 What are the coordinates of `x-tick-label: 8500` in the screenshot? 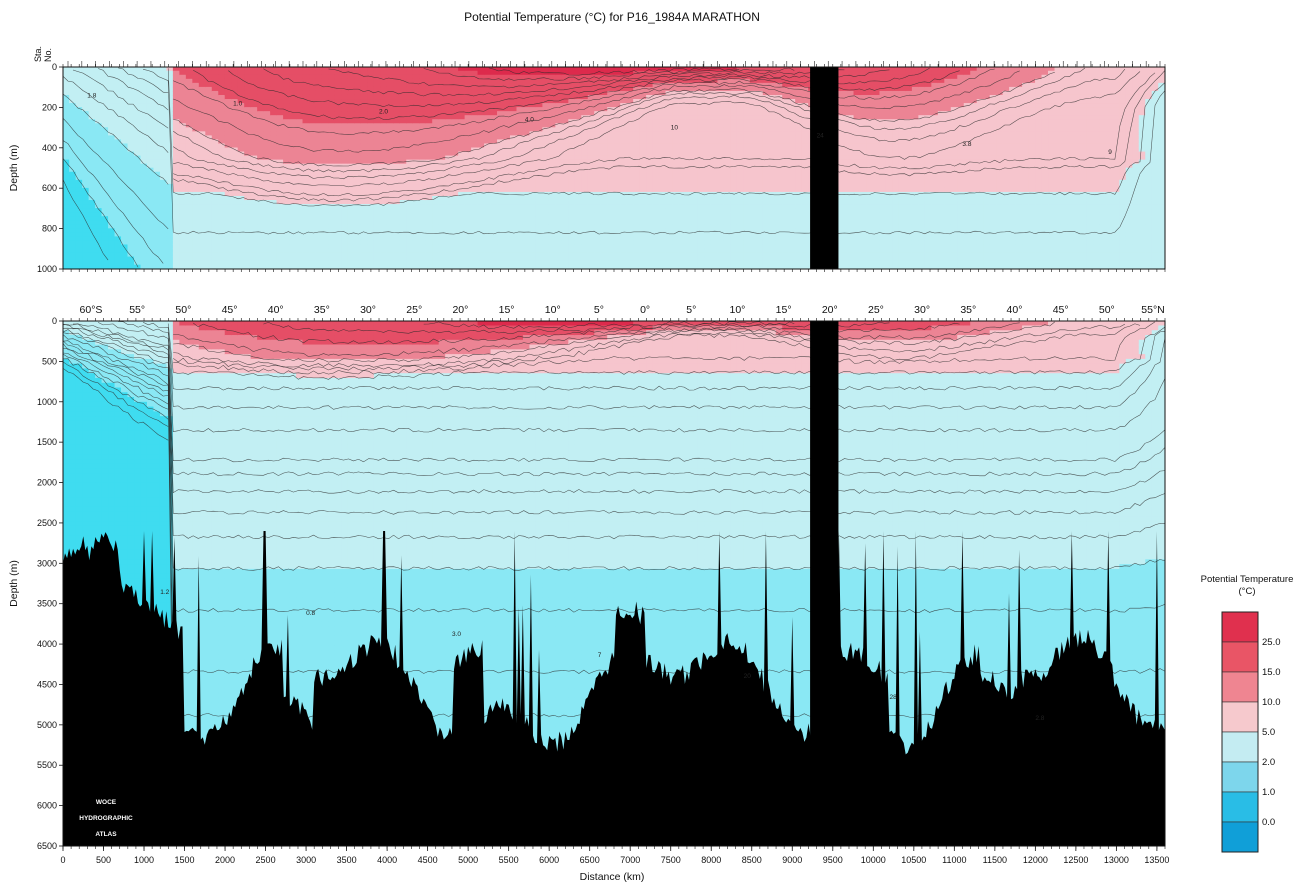 It's located at (752, 860).